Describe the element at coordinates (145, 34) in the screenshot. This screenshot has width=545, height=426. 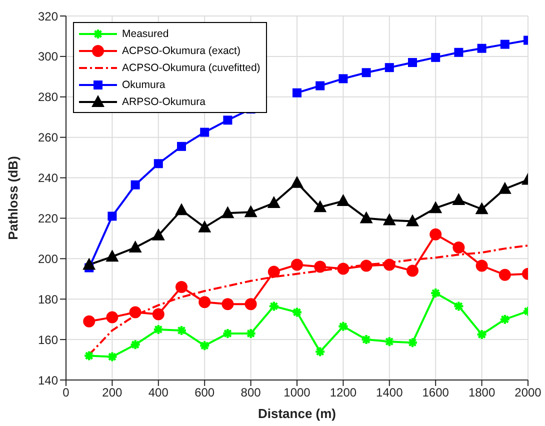
I see `legend-label: Measured` at that location.